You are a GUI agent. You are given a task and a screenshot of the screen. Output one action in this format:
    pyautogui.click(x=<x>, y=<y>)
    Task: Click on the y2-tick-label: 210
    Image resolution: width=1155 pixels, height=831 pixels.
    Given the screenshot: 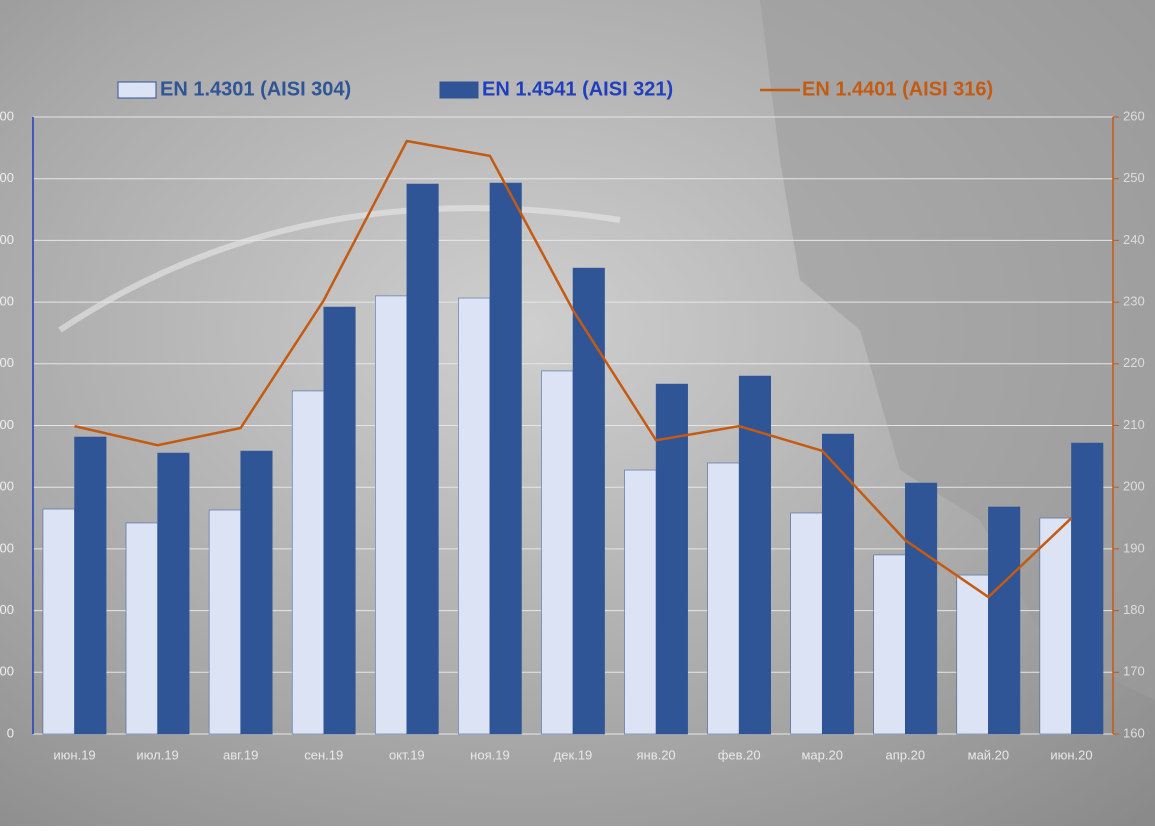 What is the action you would take?
    pyautogui.click(x=1134, y=424)
    